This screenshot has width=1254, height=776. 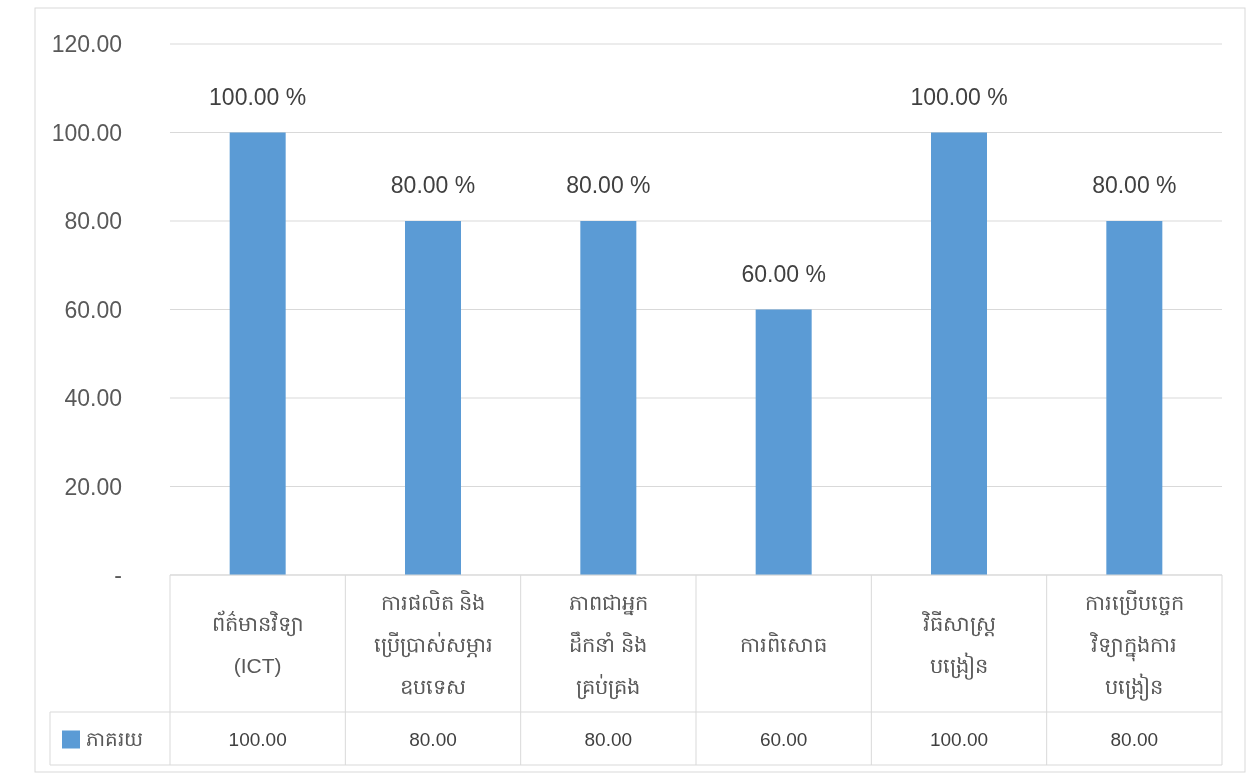 I want to click on y-tick-label: -, so click(x=118, y=575).